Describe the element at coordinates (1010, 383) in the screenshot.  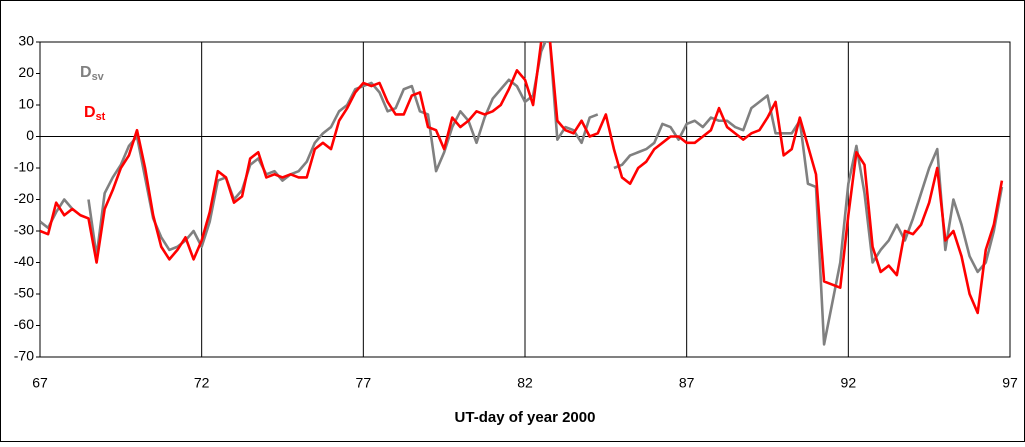
I see `x-tick-label: 97` at that location.